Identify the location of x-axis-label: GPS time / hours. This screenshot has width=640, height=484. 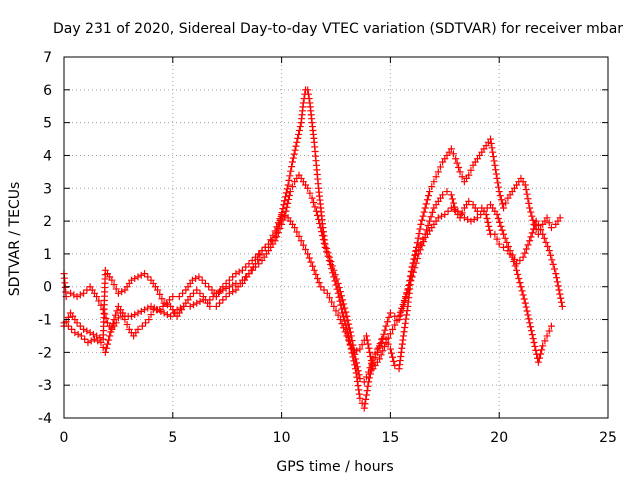
(334, 467).